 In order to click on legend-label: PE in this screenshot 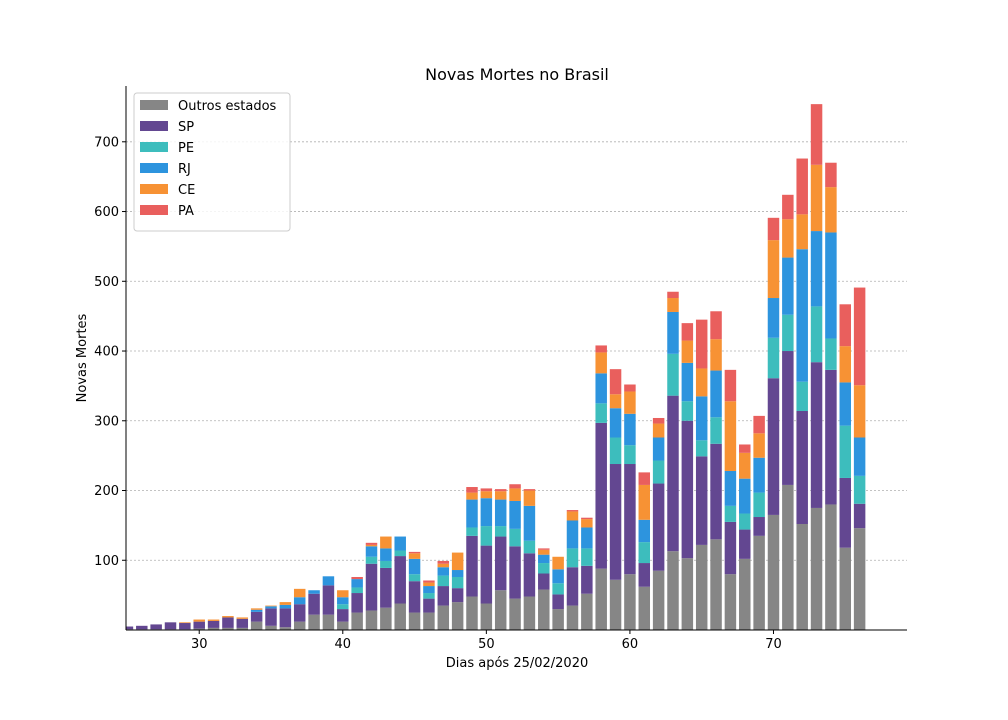, I will do `click(186, 148)`.